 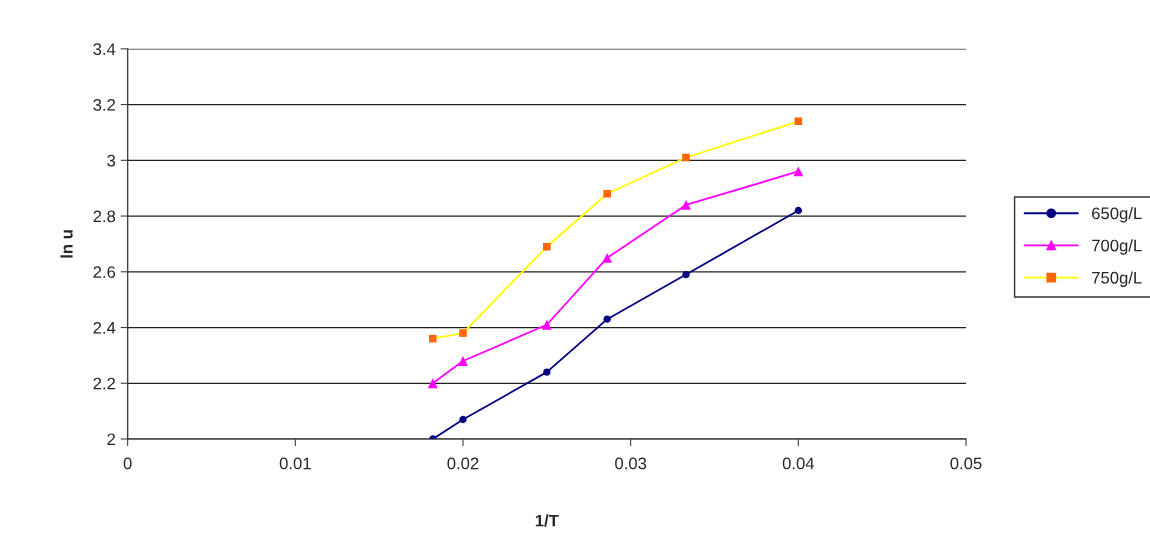 What do you see at coordinates (1117, 247) in the screenshot?
I see `legend-label: 700g/L` at bounding box center [1117, 247].